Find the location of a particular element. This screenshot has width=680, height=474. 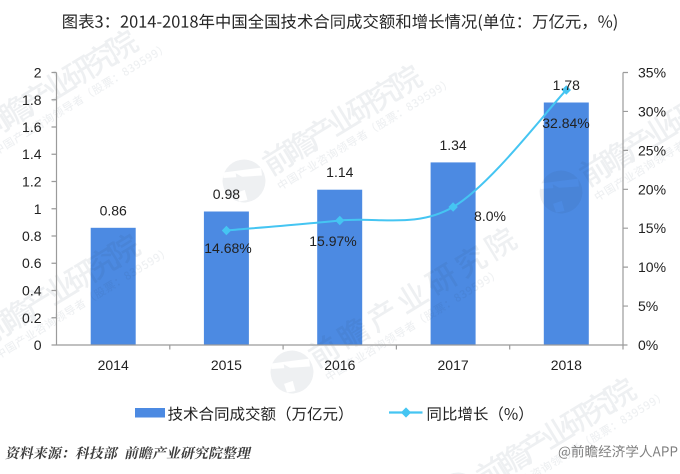

svg-text: 1 is located at coordinates (38, 209).